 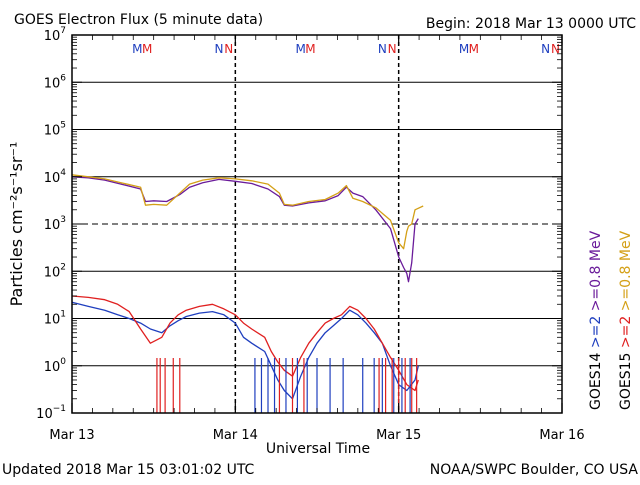 I want to click on x-tick-label: Mar 13, so click(x=71, y=435).